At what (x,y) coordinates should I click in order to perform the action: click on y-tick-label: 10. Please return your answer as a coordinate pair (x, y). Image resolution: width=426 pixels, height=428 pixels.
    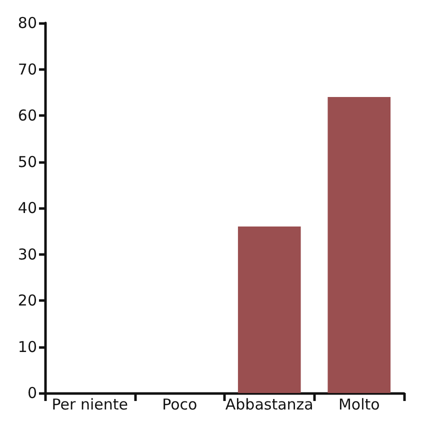
    Looking at the image, I should click on (27, 347).